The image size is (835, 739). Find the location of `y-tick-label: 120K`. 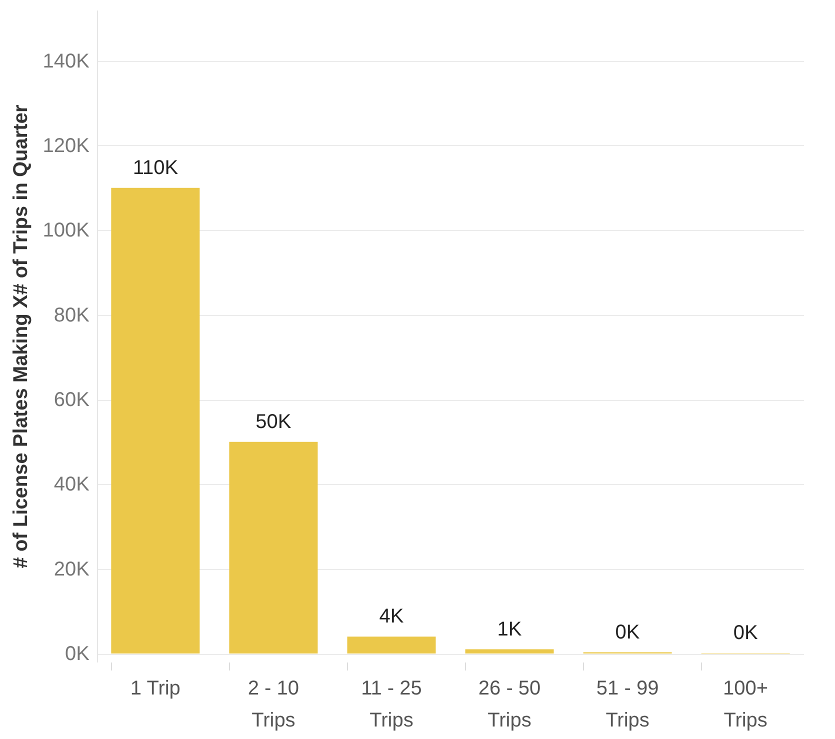

y-tick-label: 120K is located at coordinates (66, 145).